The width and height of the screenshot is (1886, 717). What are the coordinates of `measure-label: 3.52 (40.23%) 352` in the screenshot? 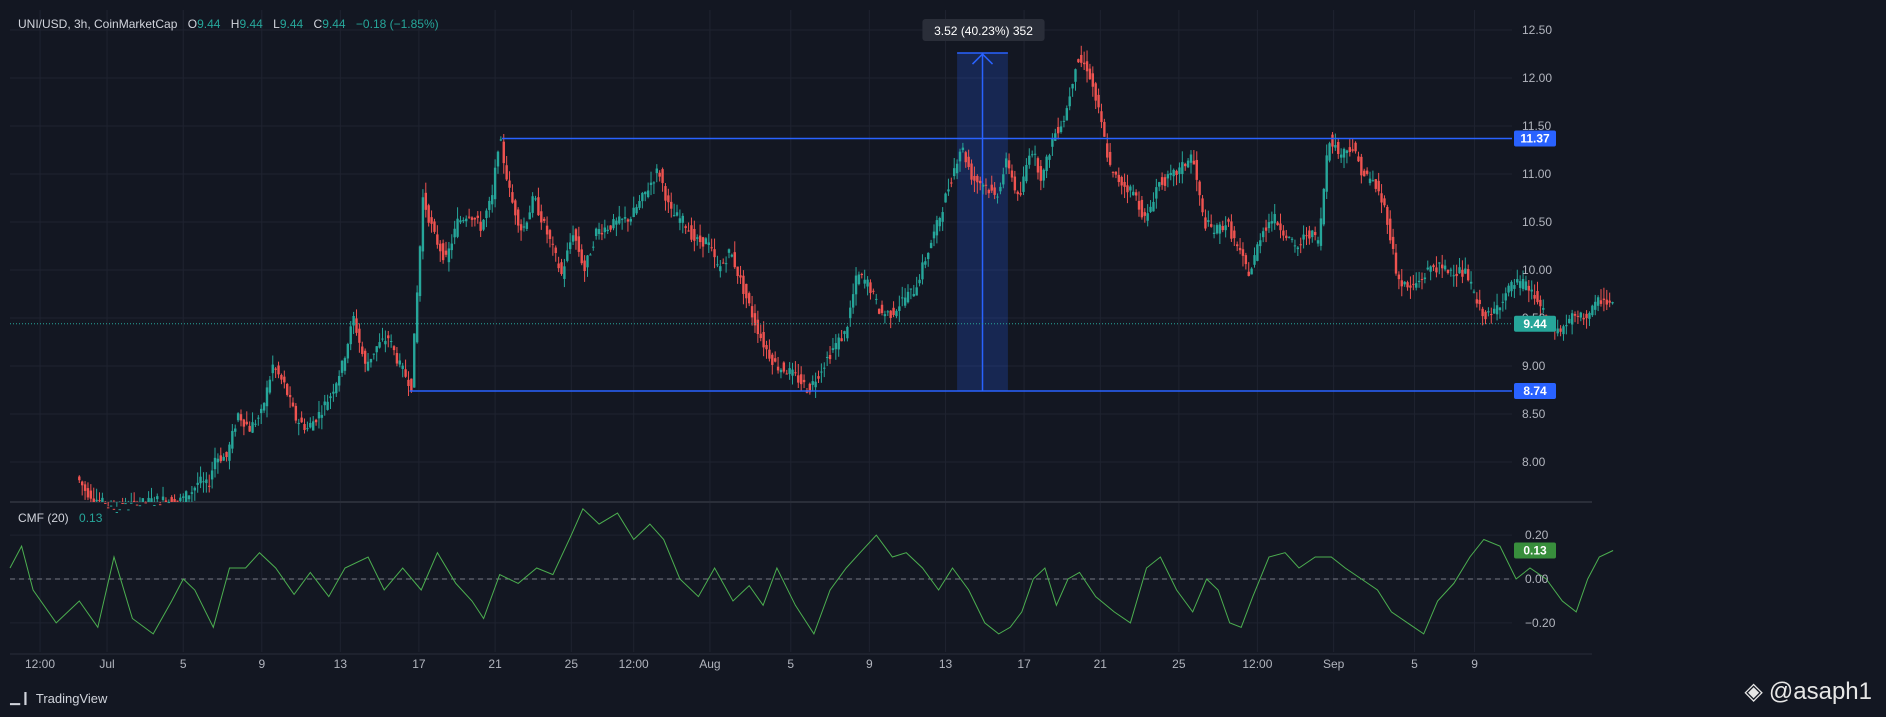 It's located at (983, 31).